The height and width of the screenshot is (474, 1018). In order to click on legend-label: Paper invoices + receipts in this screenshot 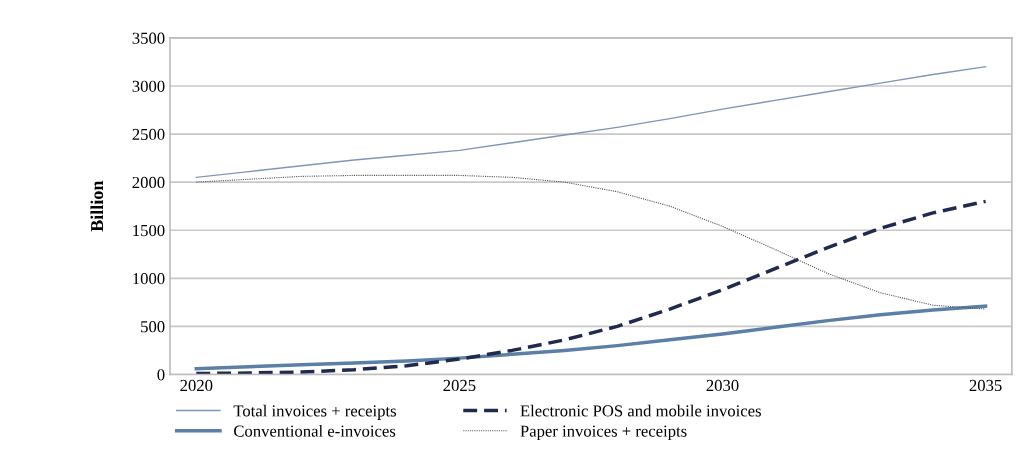, I will do `click(603, 433)`.